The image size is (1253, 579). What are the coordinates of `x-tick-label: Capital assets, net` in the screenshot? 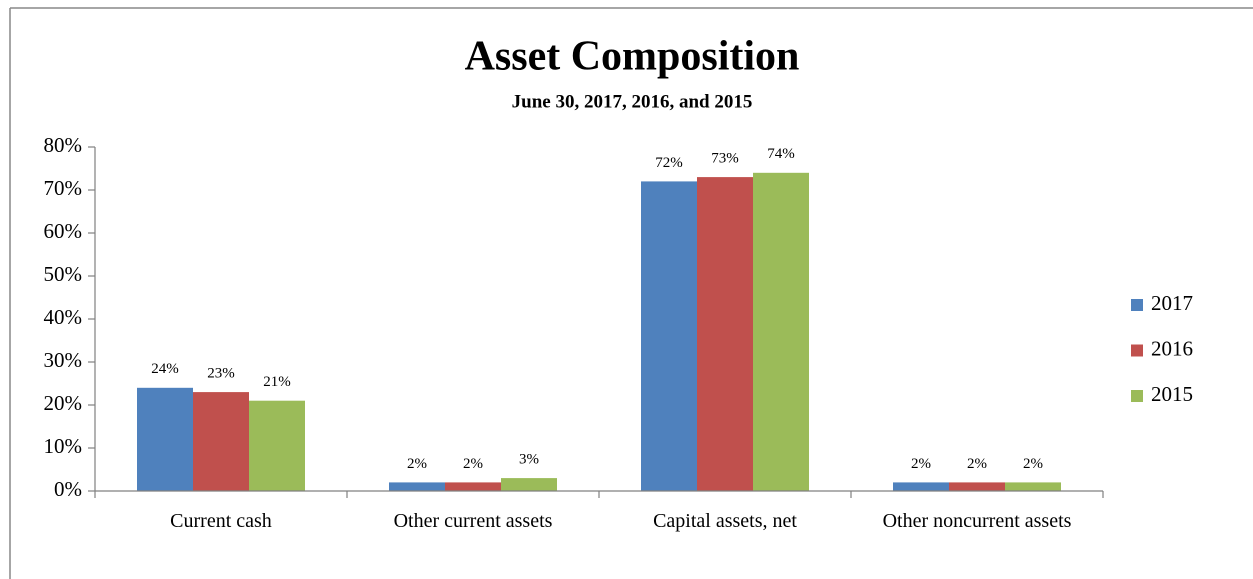 It's located at (725, 521).